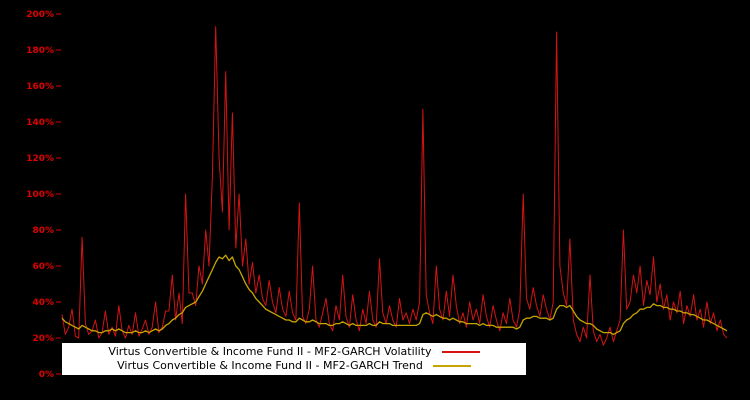  I want to click on y-tick-label: 120%, so click(40, 159).